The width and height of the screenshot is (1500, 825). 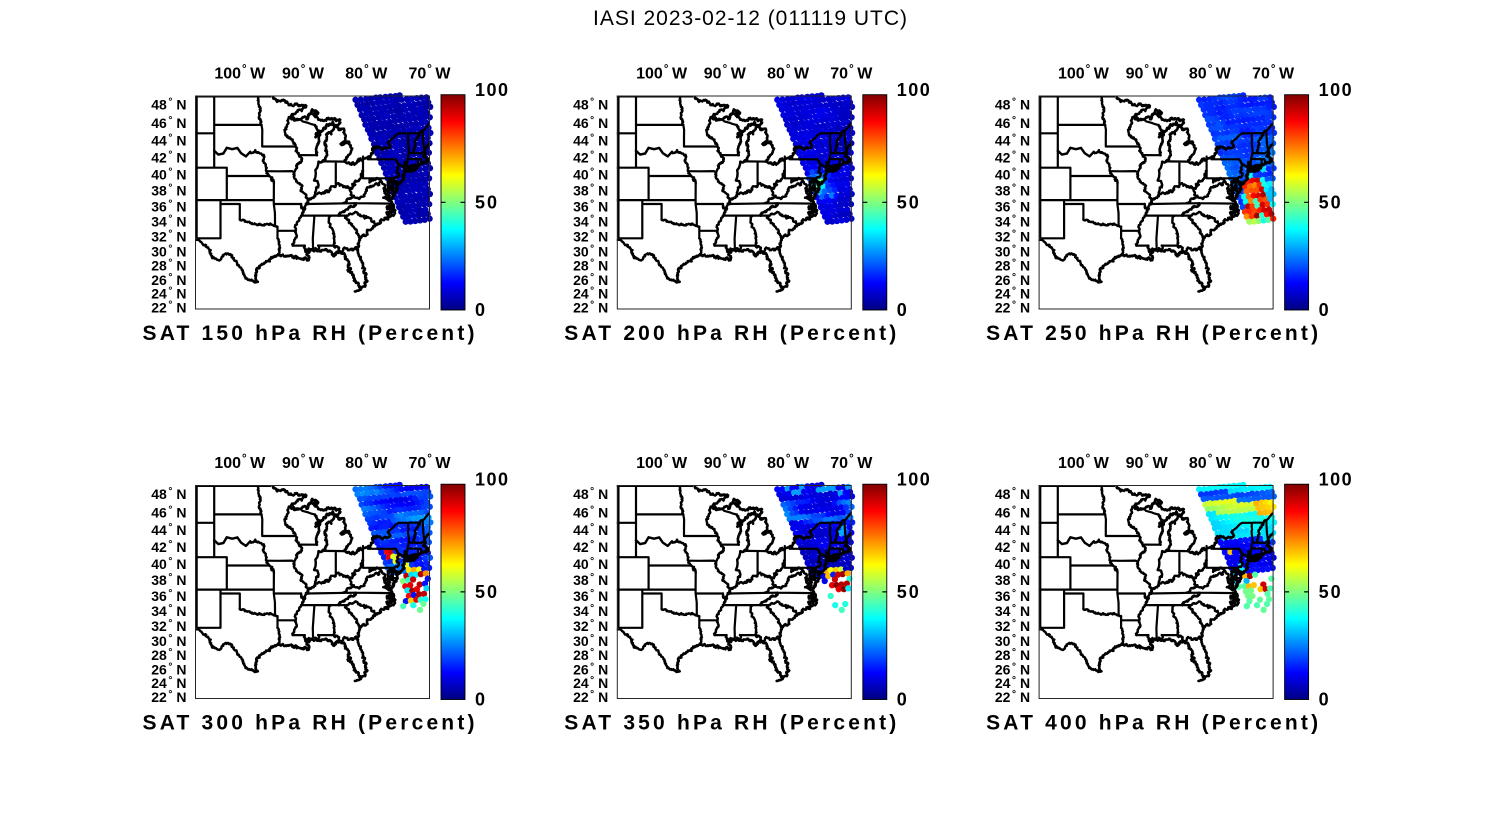 I want to click on svg-text: SAT 250 hPa RH (Percent), so click(x=1152, y=333).